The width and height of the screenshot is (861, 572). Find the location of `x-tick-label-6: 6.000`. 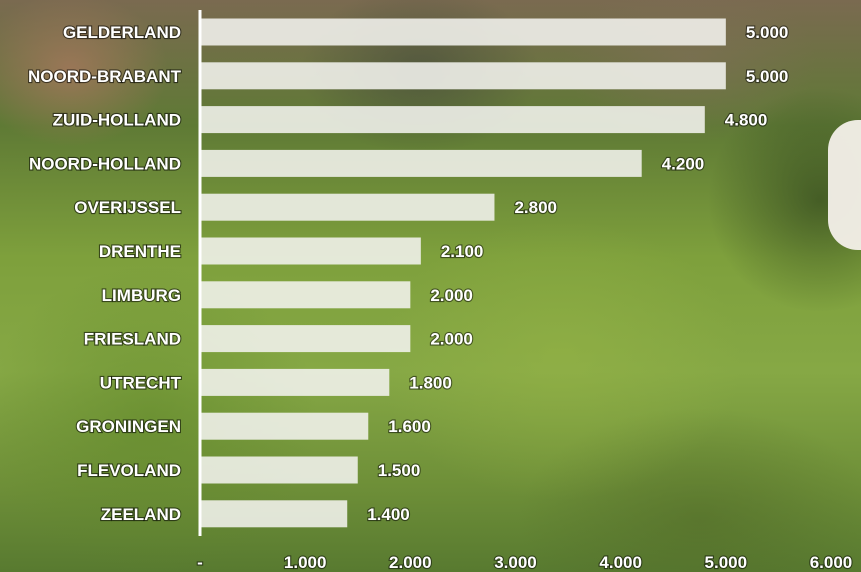

x-tick-label-6: 6.000 is located at coordinates (831, 562).